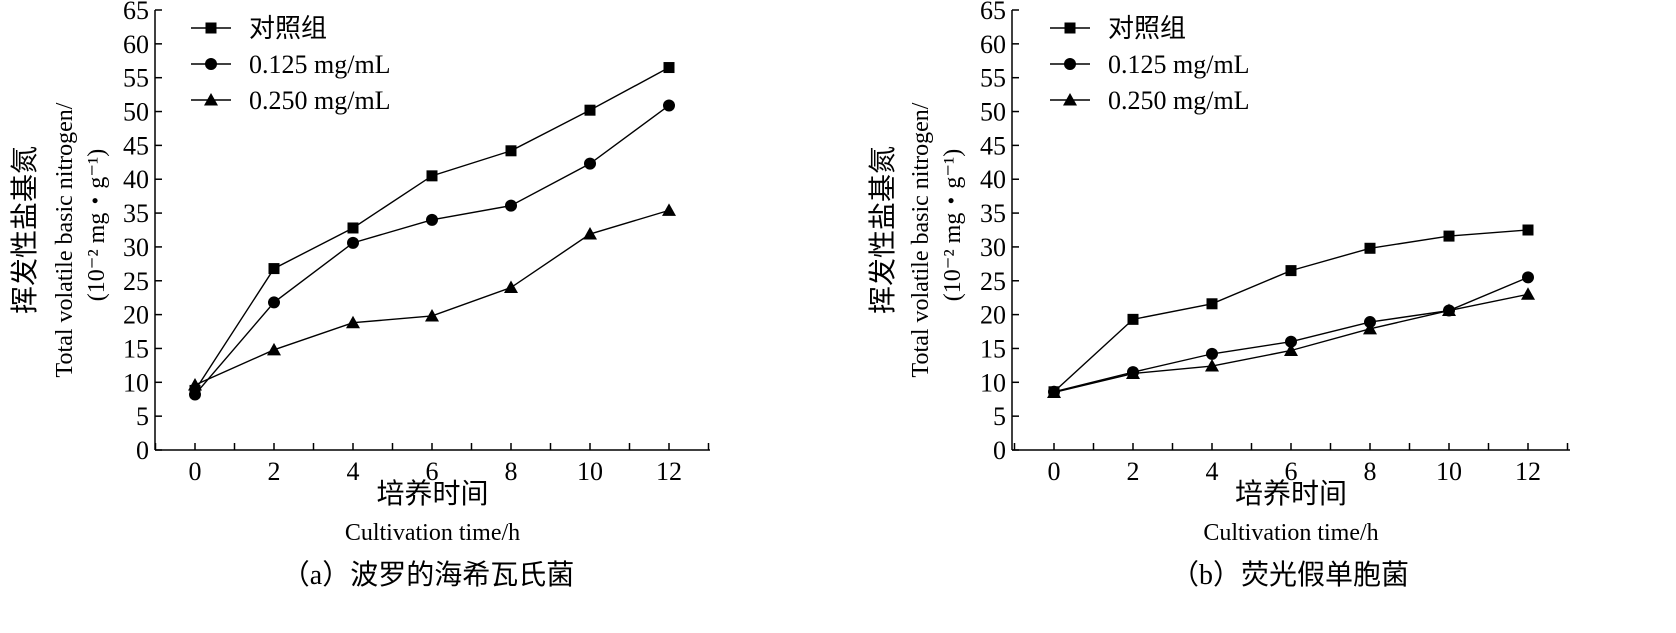  Describe the element at coordinates (1212, 471) in the screenshot. I see `x-tick-label: 4` at that location.